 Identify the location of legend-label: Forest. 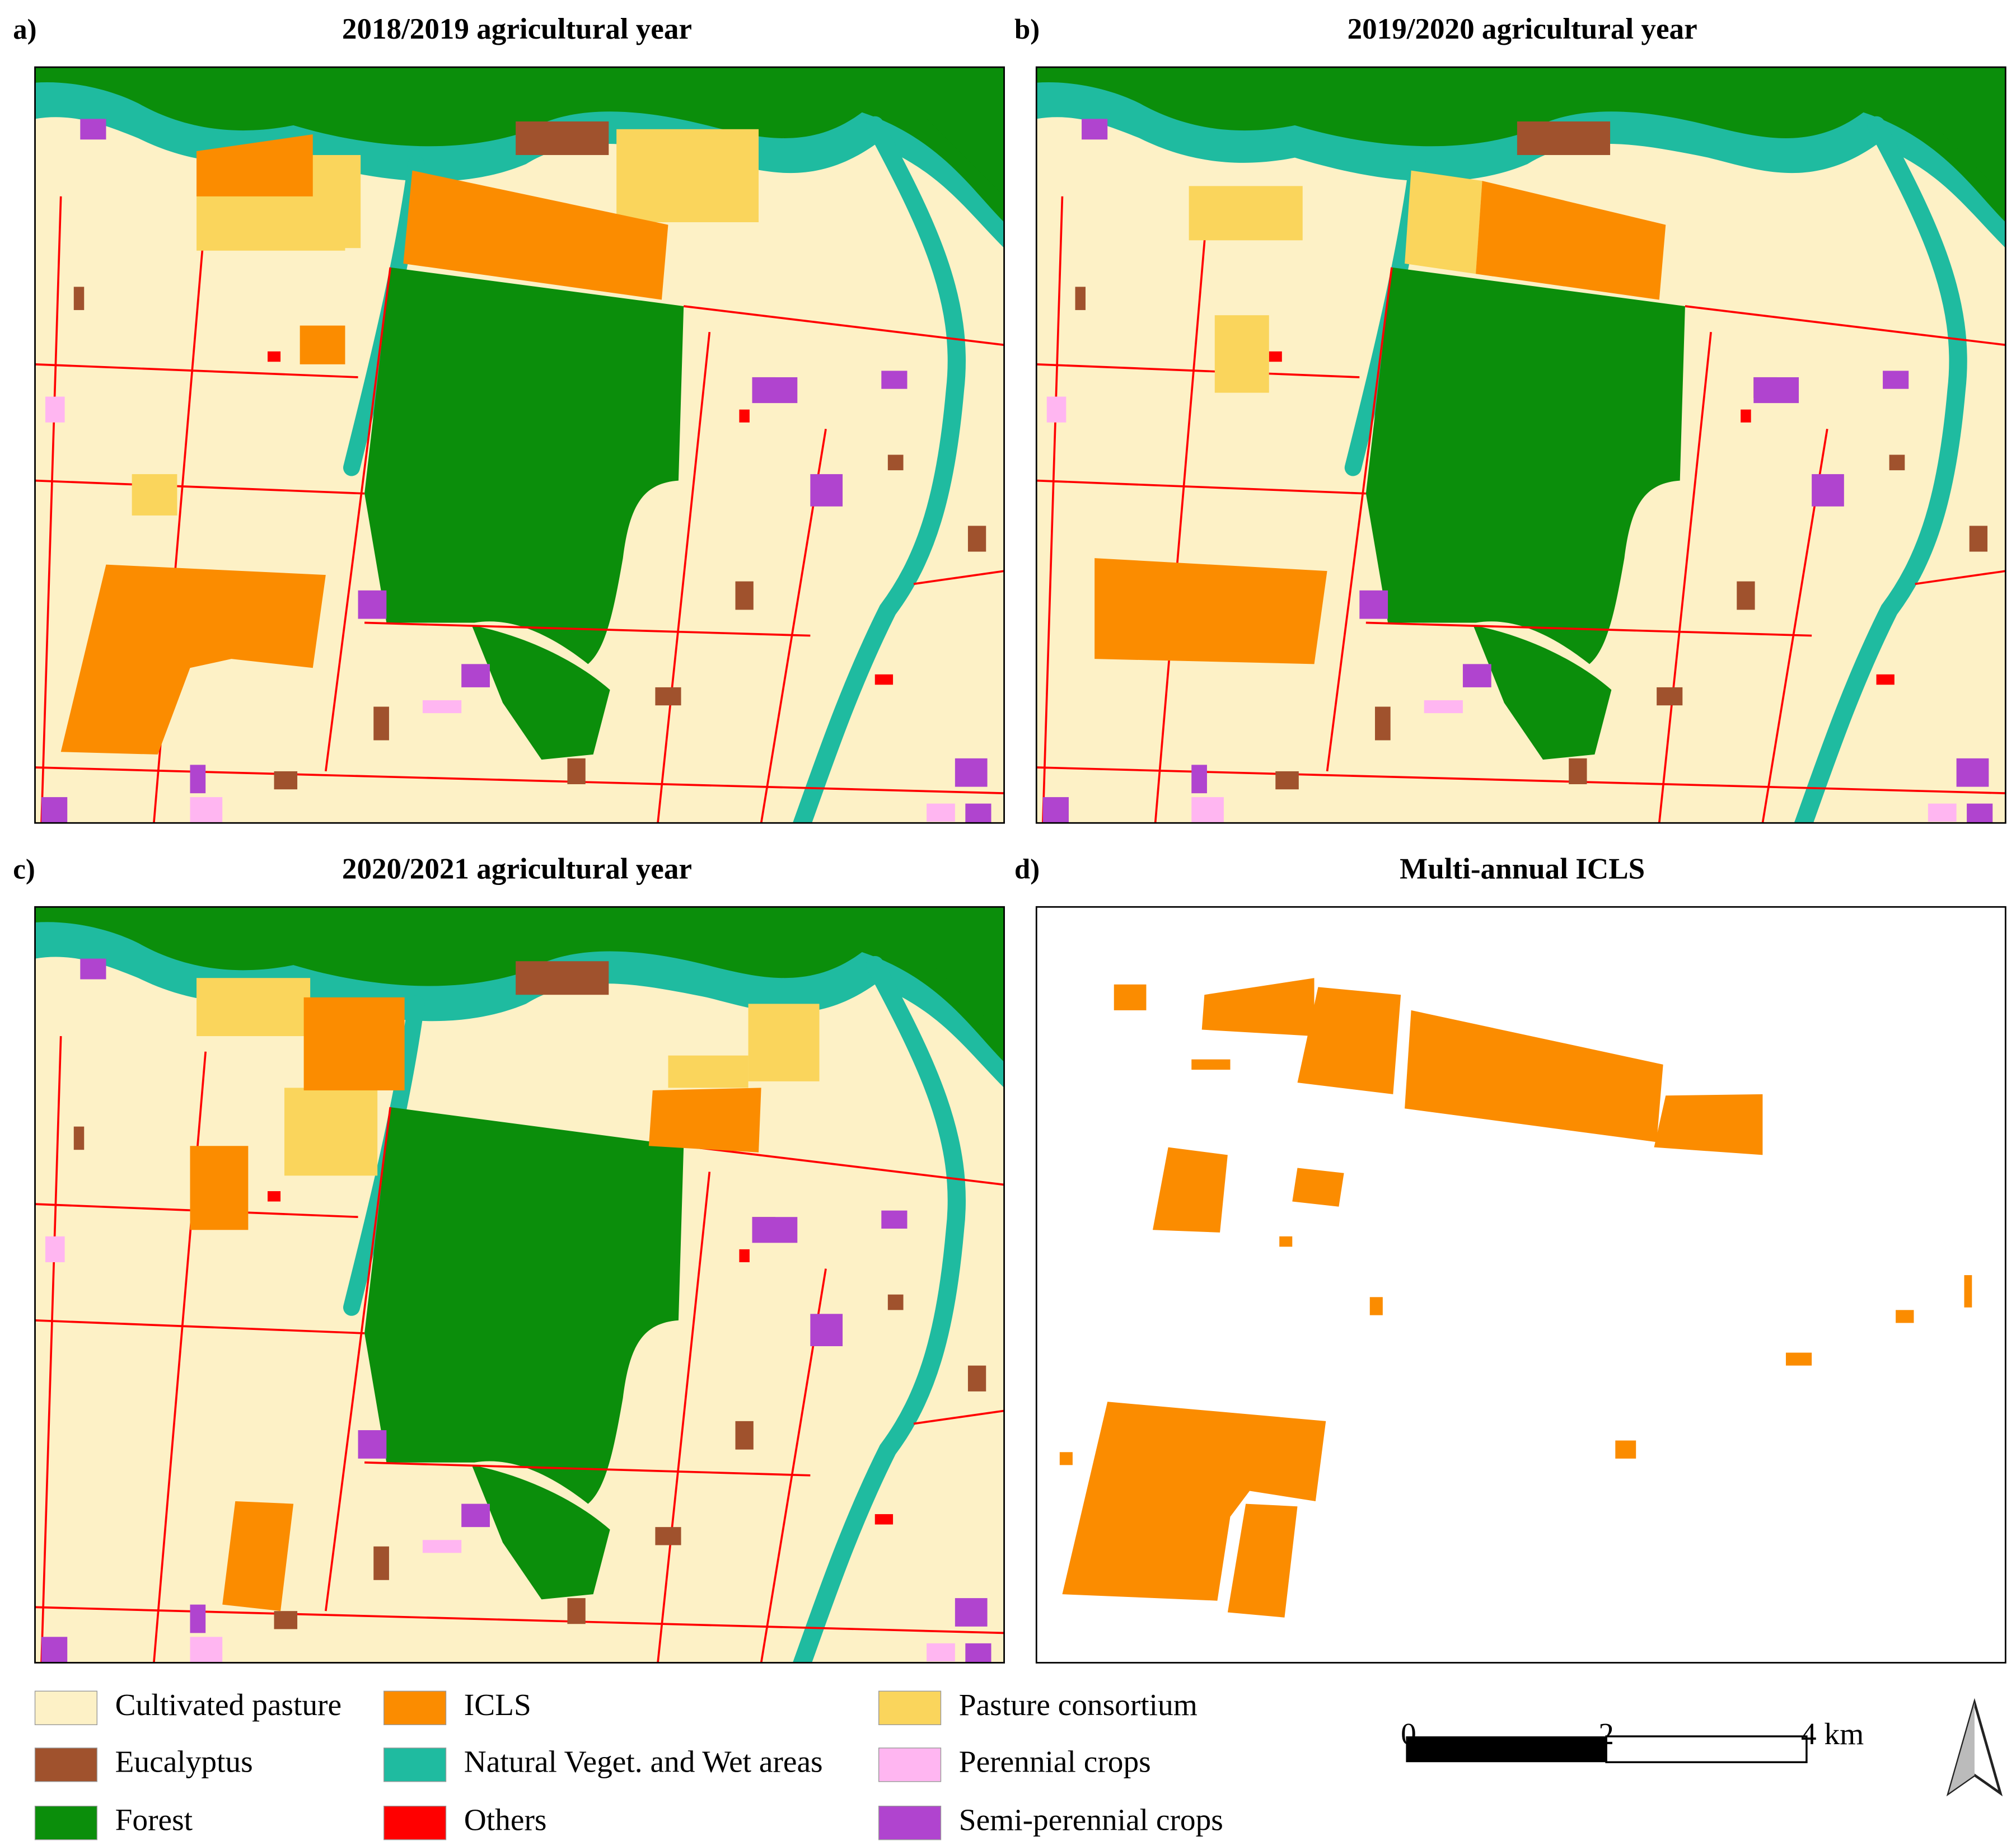
(154, 1820).